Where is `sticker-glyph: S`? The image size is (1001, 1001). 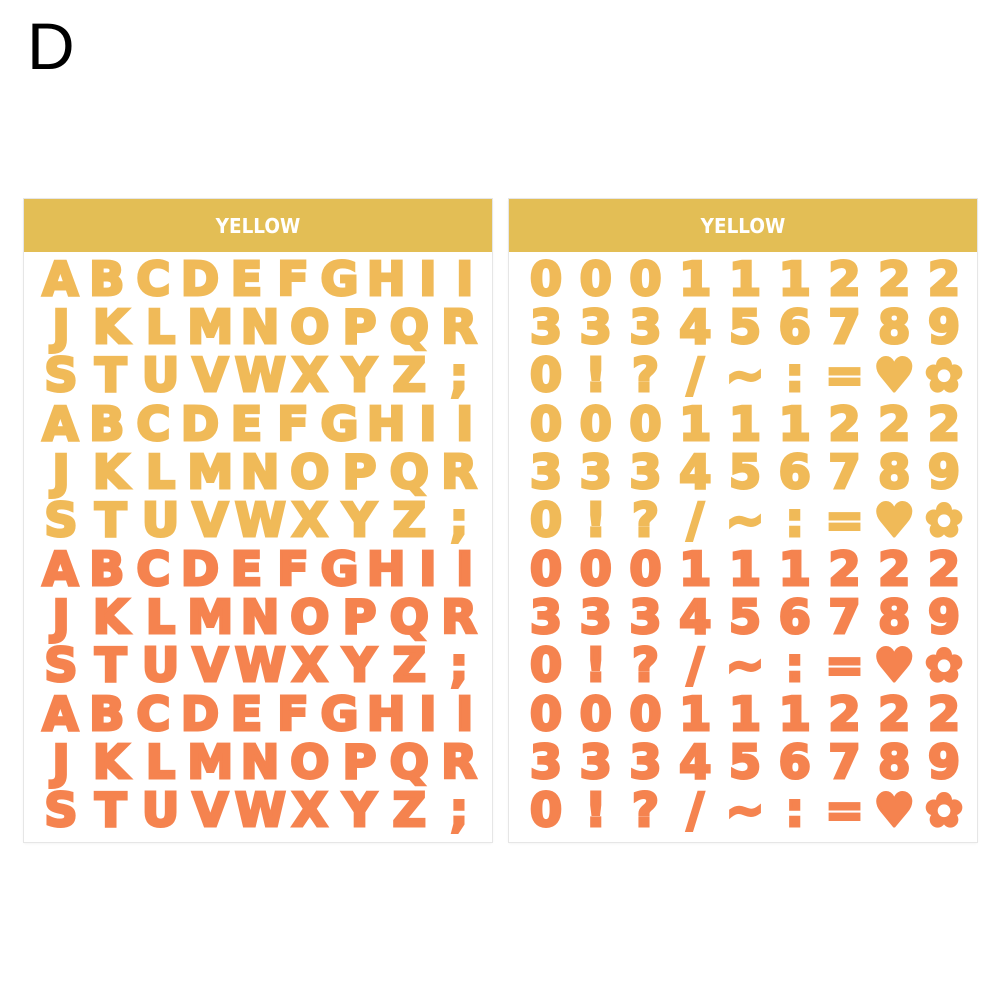
sticker-glyph: S is located at coordinates (61, 810).